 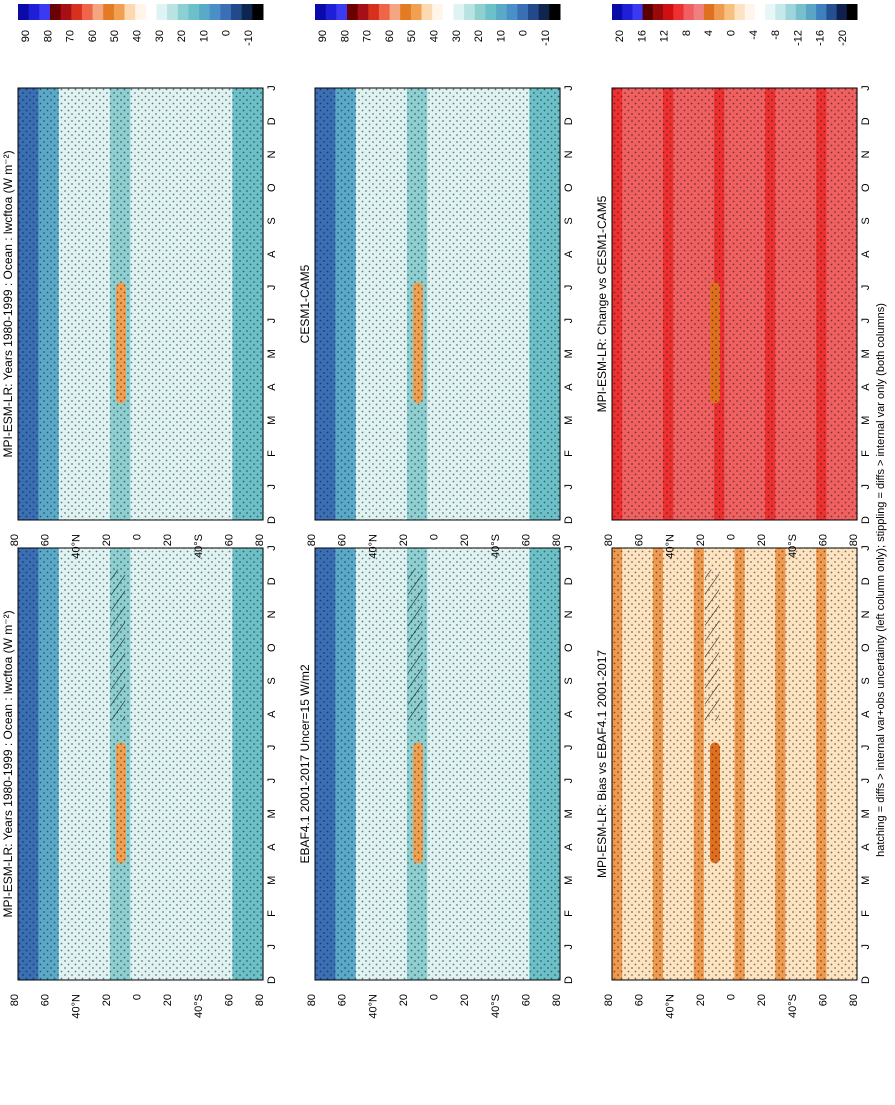 I want to click on colorbar-label: 30, so click(x=457, y=36).